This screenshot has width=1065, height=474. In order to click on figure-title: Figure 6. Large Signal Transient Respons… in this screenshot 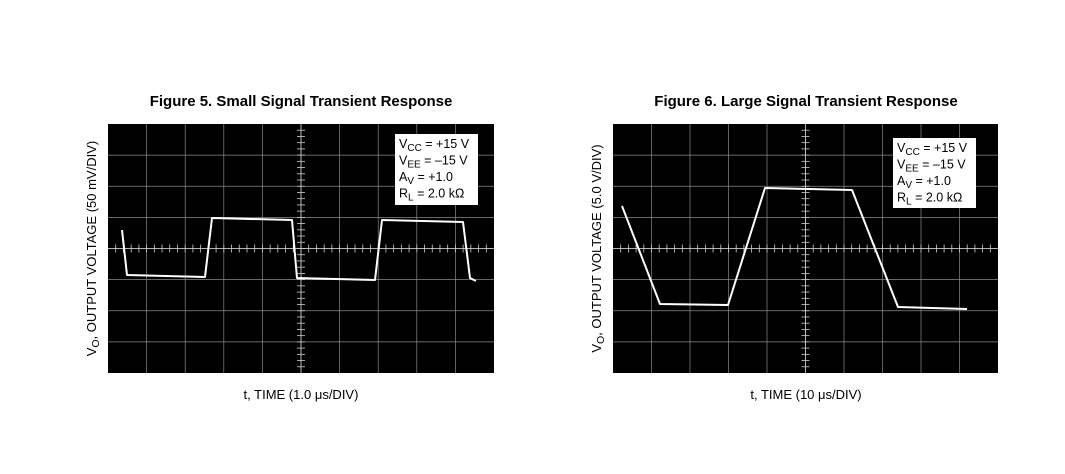, I will do `click(805, 101)`.